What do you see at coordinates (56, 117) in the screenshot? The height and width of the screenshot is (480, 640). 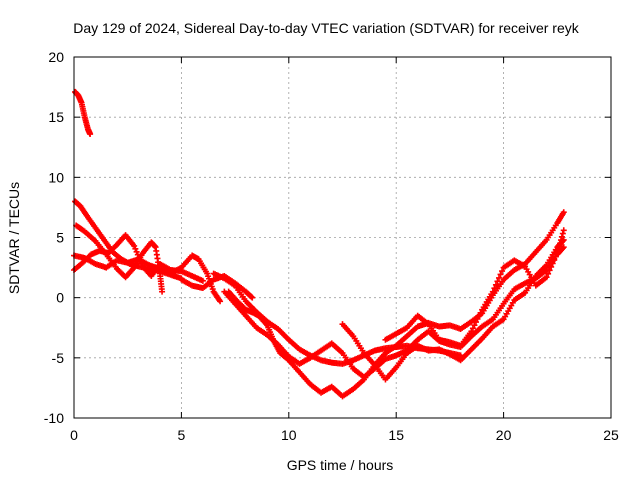 I see `y-tick-label: 15` at bounding box center [56, 117].